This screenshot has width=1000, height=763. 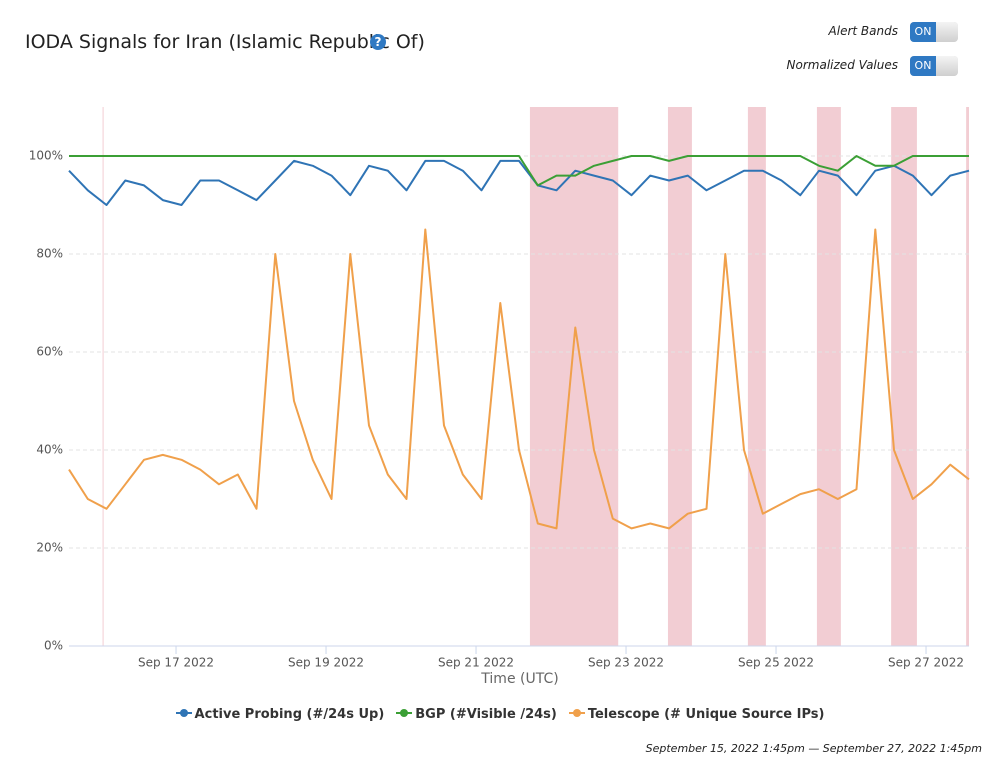 What do you see at coordinates (53, 646) in the screenshot?
I see `y-tick-label: 0%` at bounding box center [53, 646].